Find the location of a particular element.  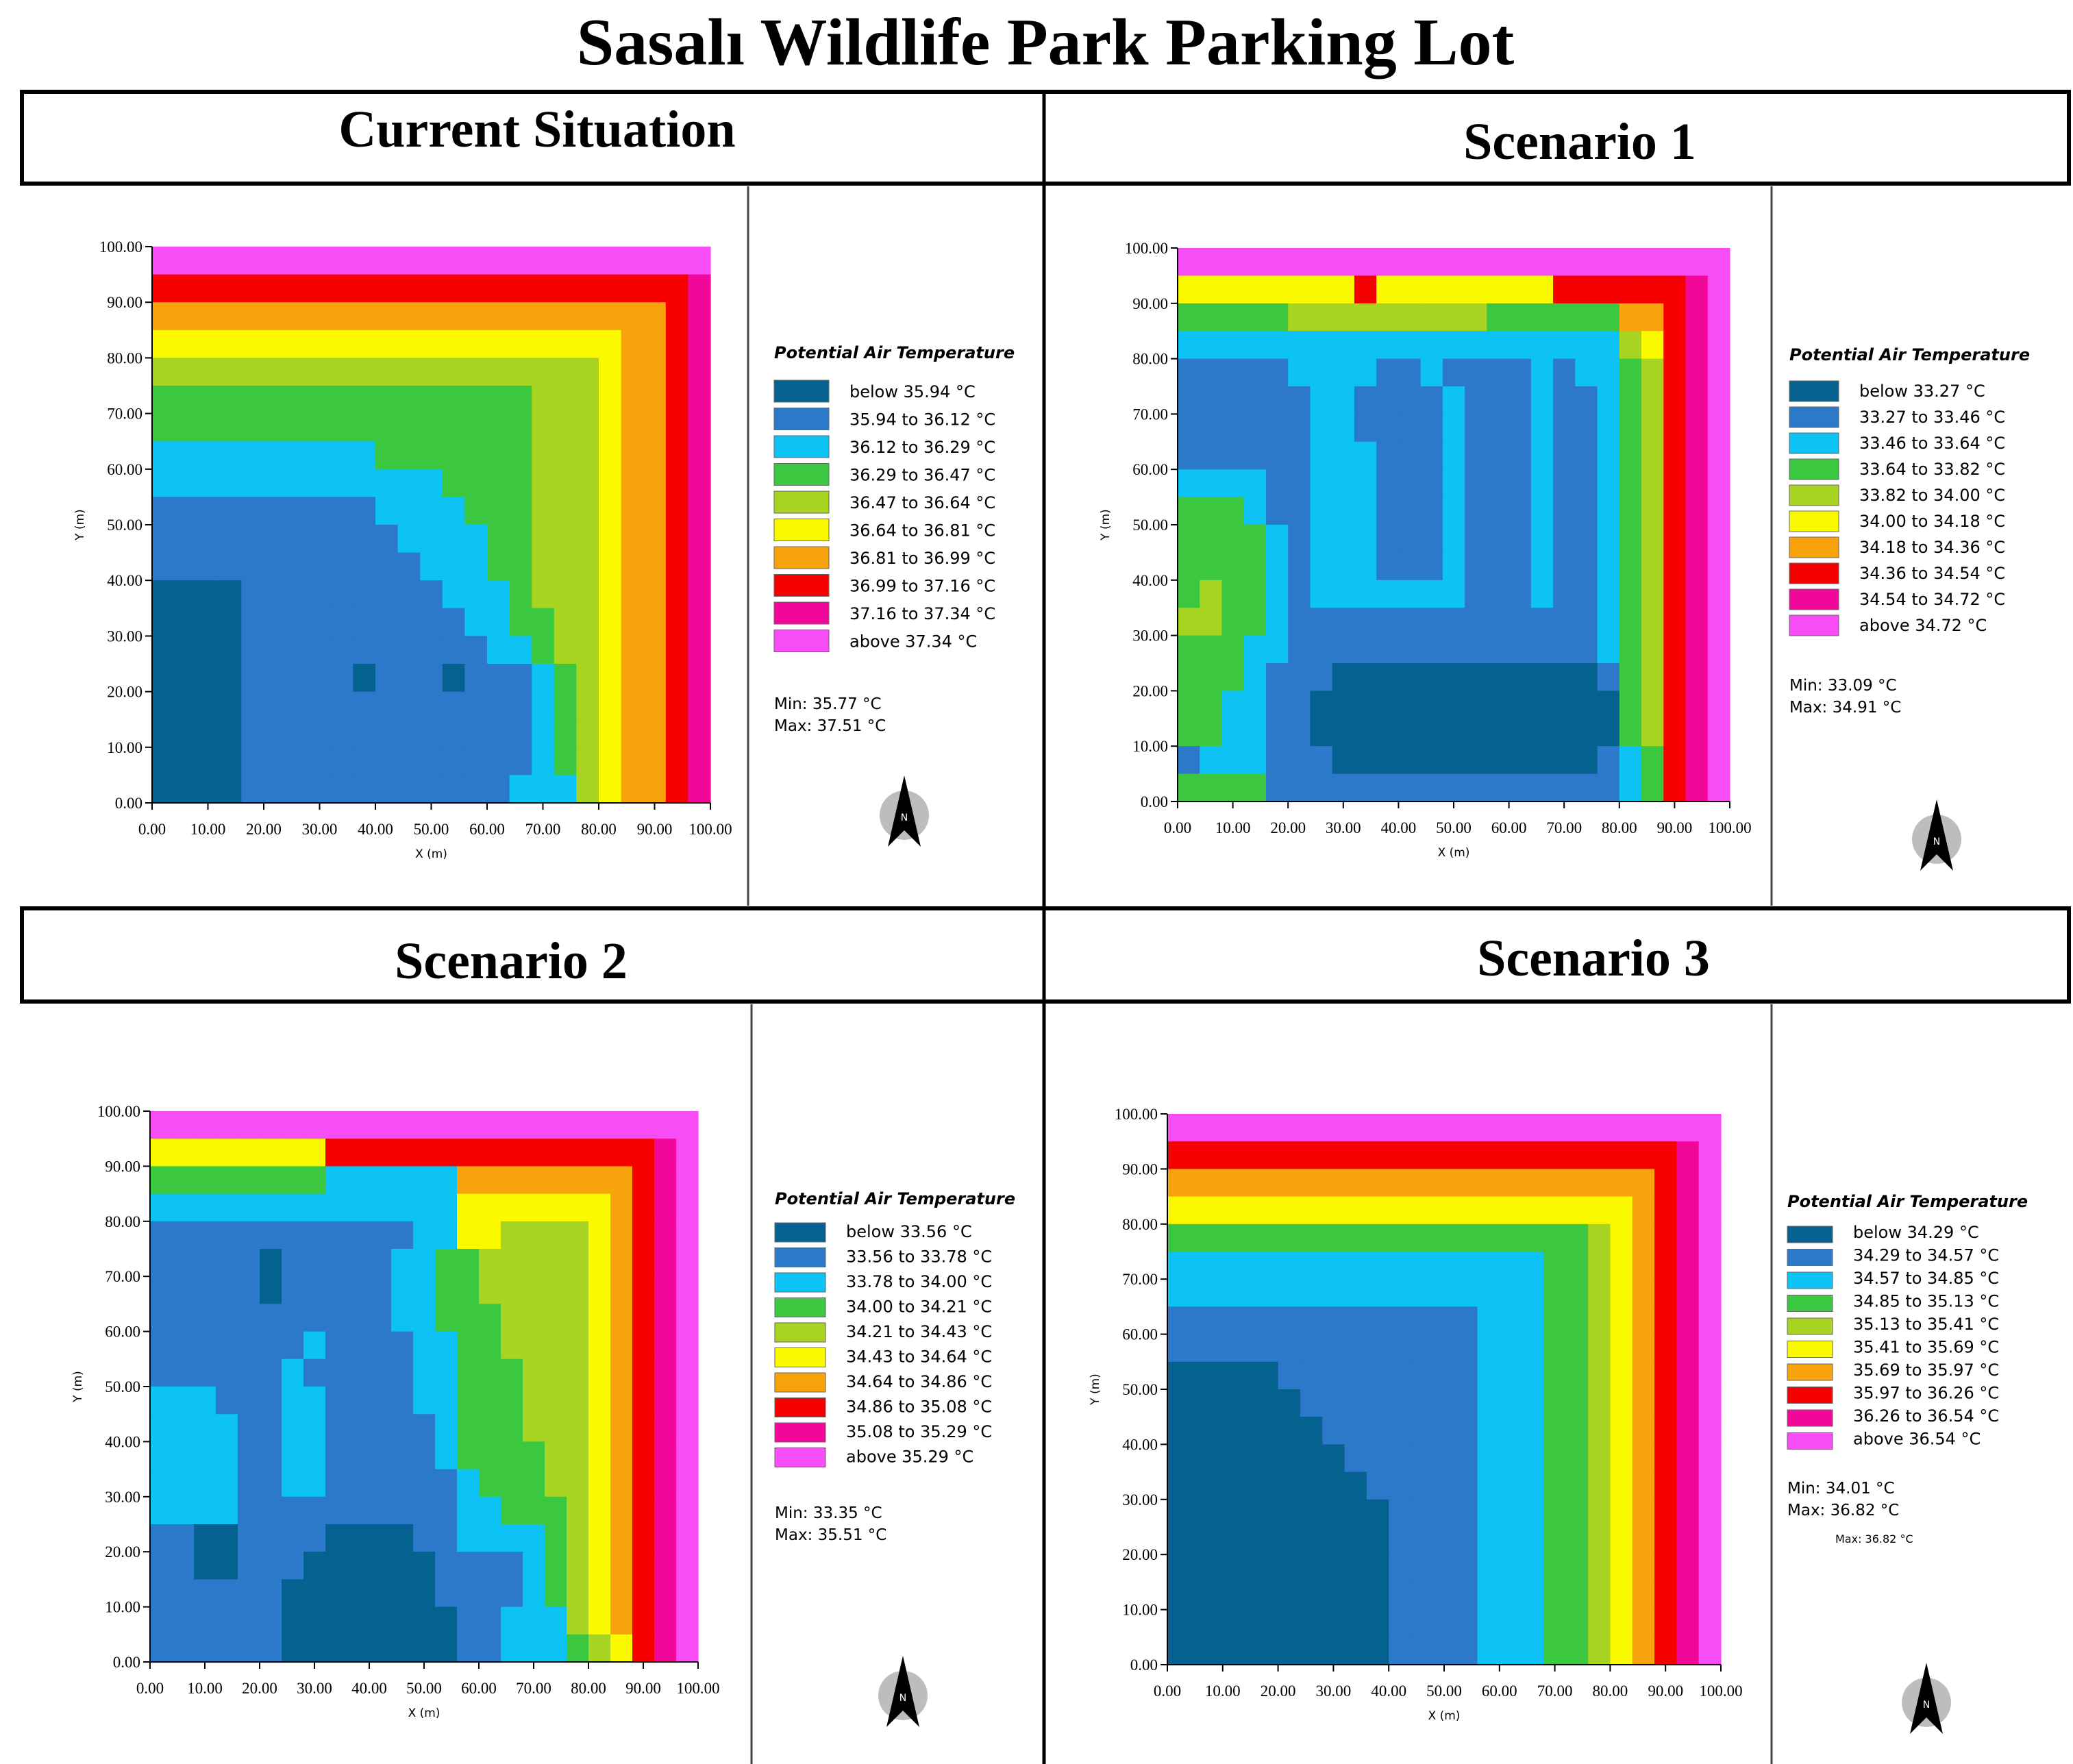

x-tick-label: 70.00 is located at coordinates (543, 829).